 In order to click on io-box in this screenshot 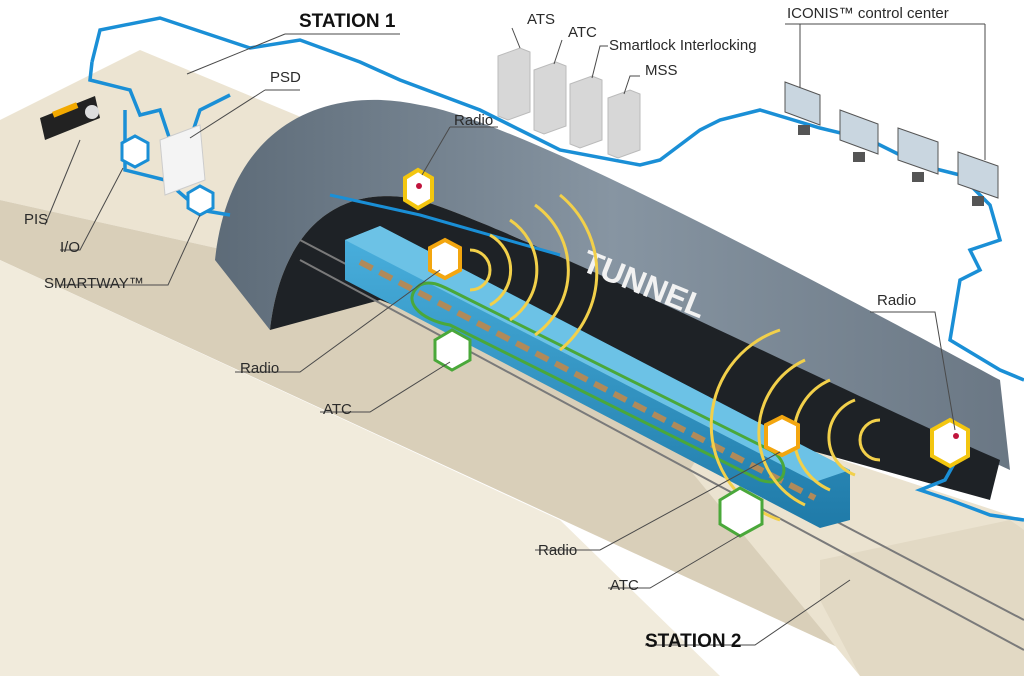, I will do `click(135, 151)`.